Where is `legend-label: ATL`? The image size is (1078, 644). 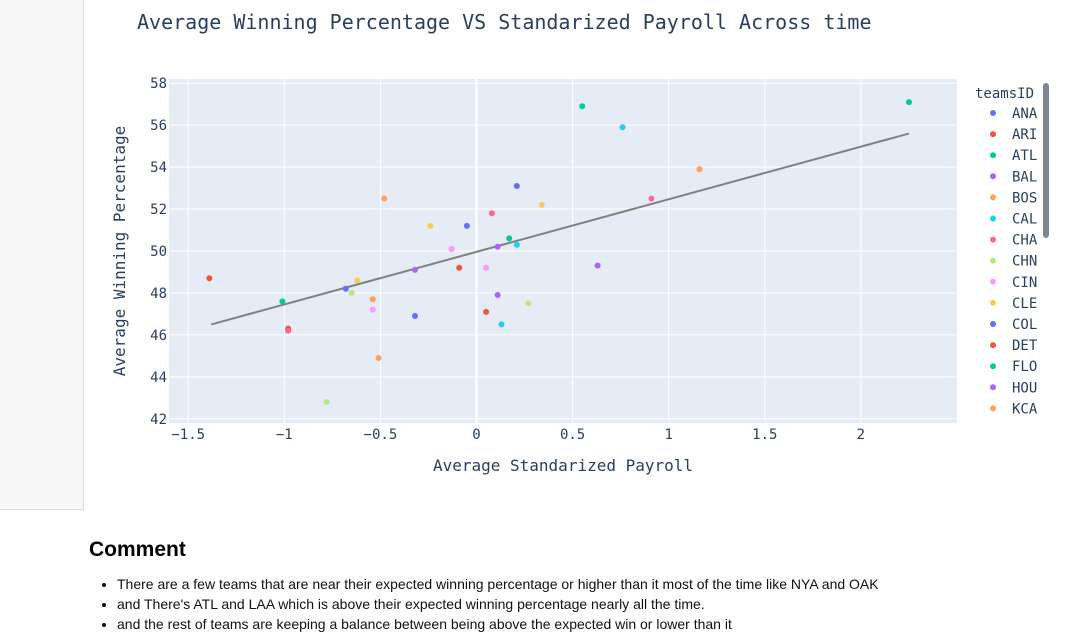 legend-label: ATL is located at coordinates (1024, 156).